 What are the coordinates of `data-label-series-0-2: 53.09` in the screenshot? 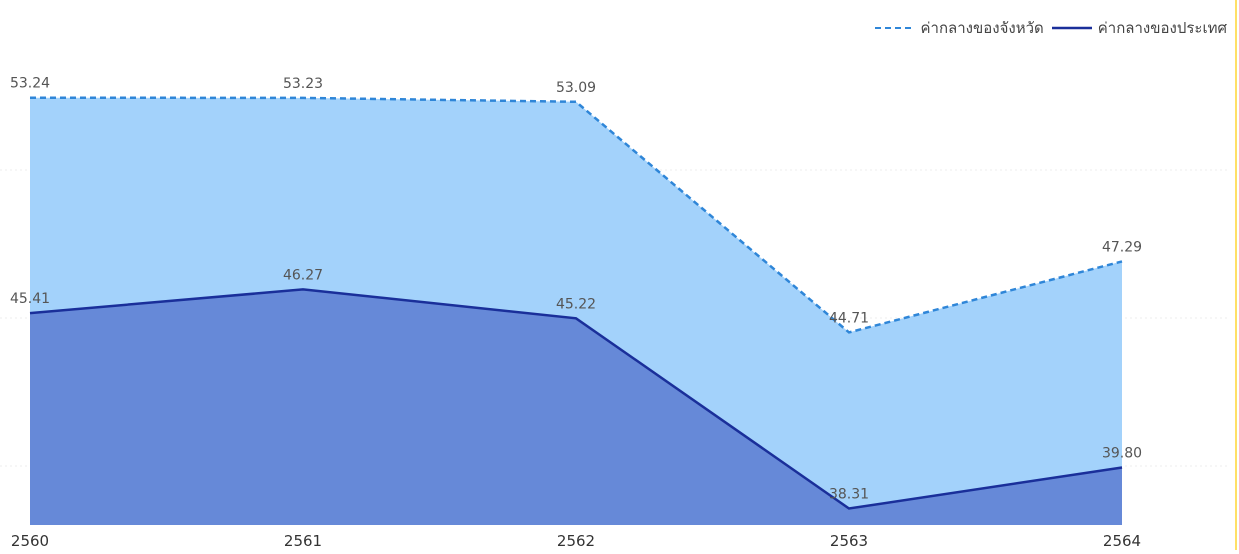 It's located at (576, 88).